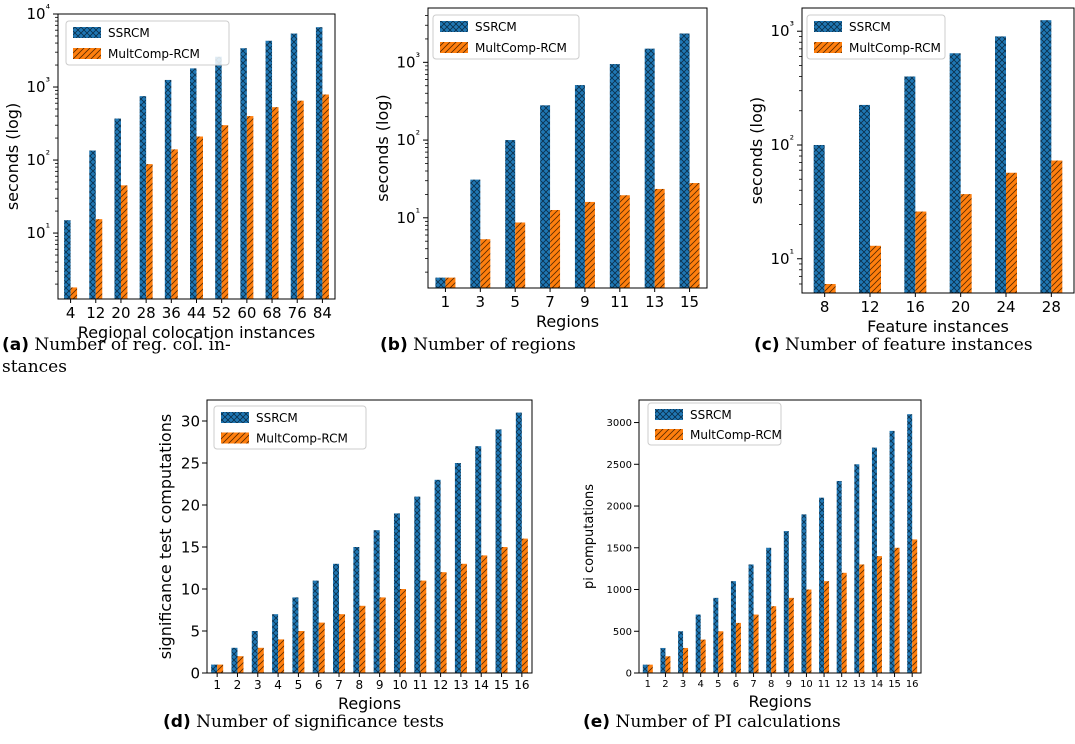 The image size is (1075, 744). I want to click on legend-label: MultComp-RCM, so click(736, 435).